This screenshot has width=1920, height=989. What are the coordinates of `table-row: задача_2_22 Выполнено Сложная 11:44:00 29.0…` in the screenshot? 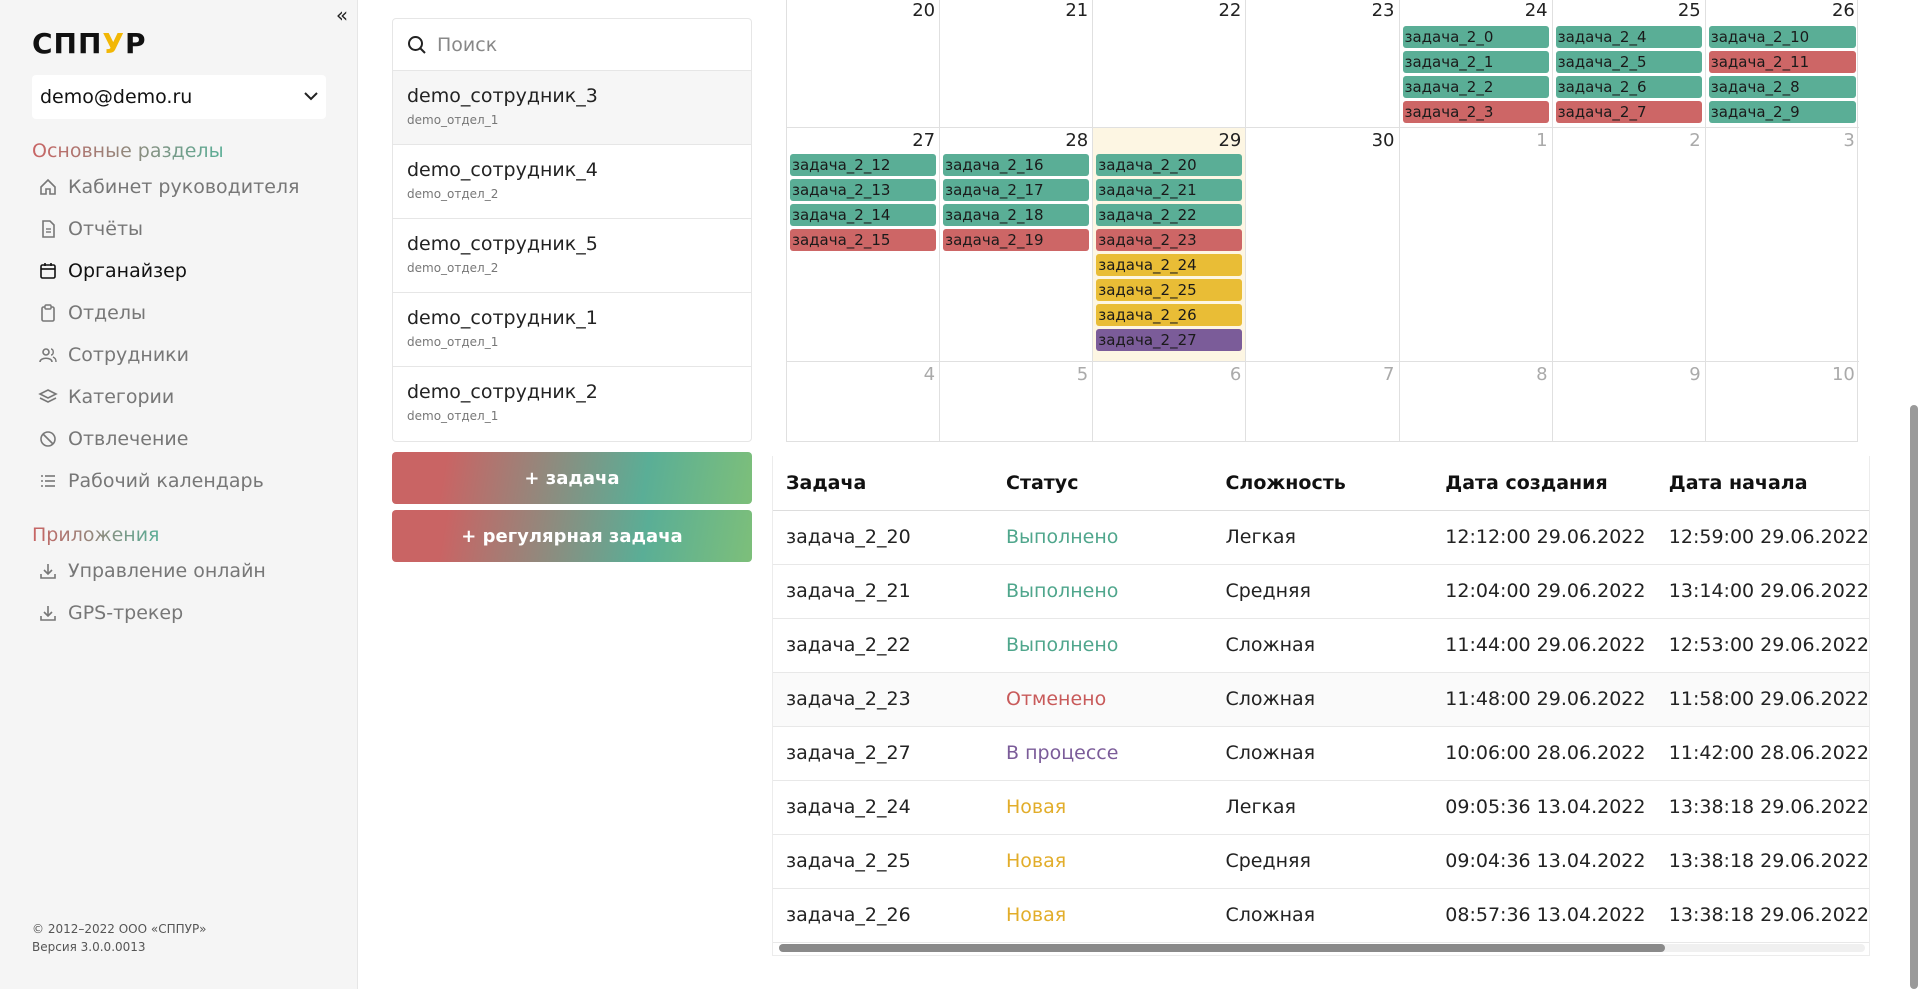 It's located at (1321, 645).